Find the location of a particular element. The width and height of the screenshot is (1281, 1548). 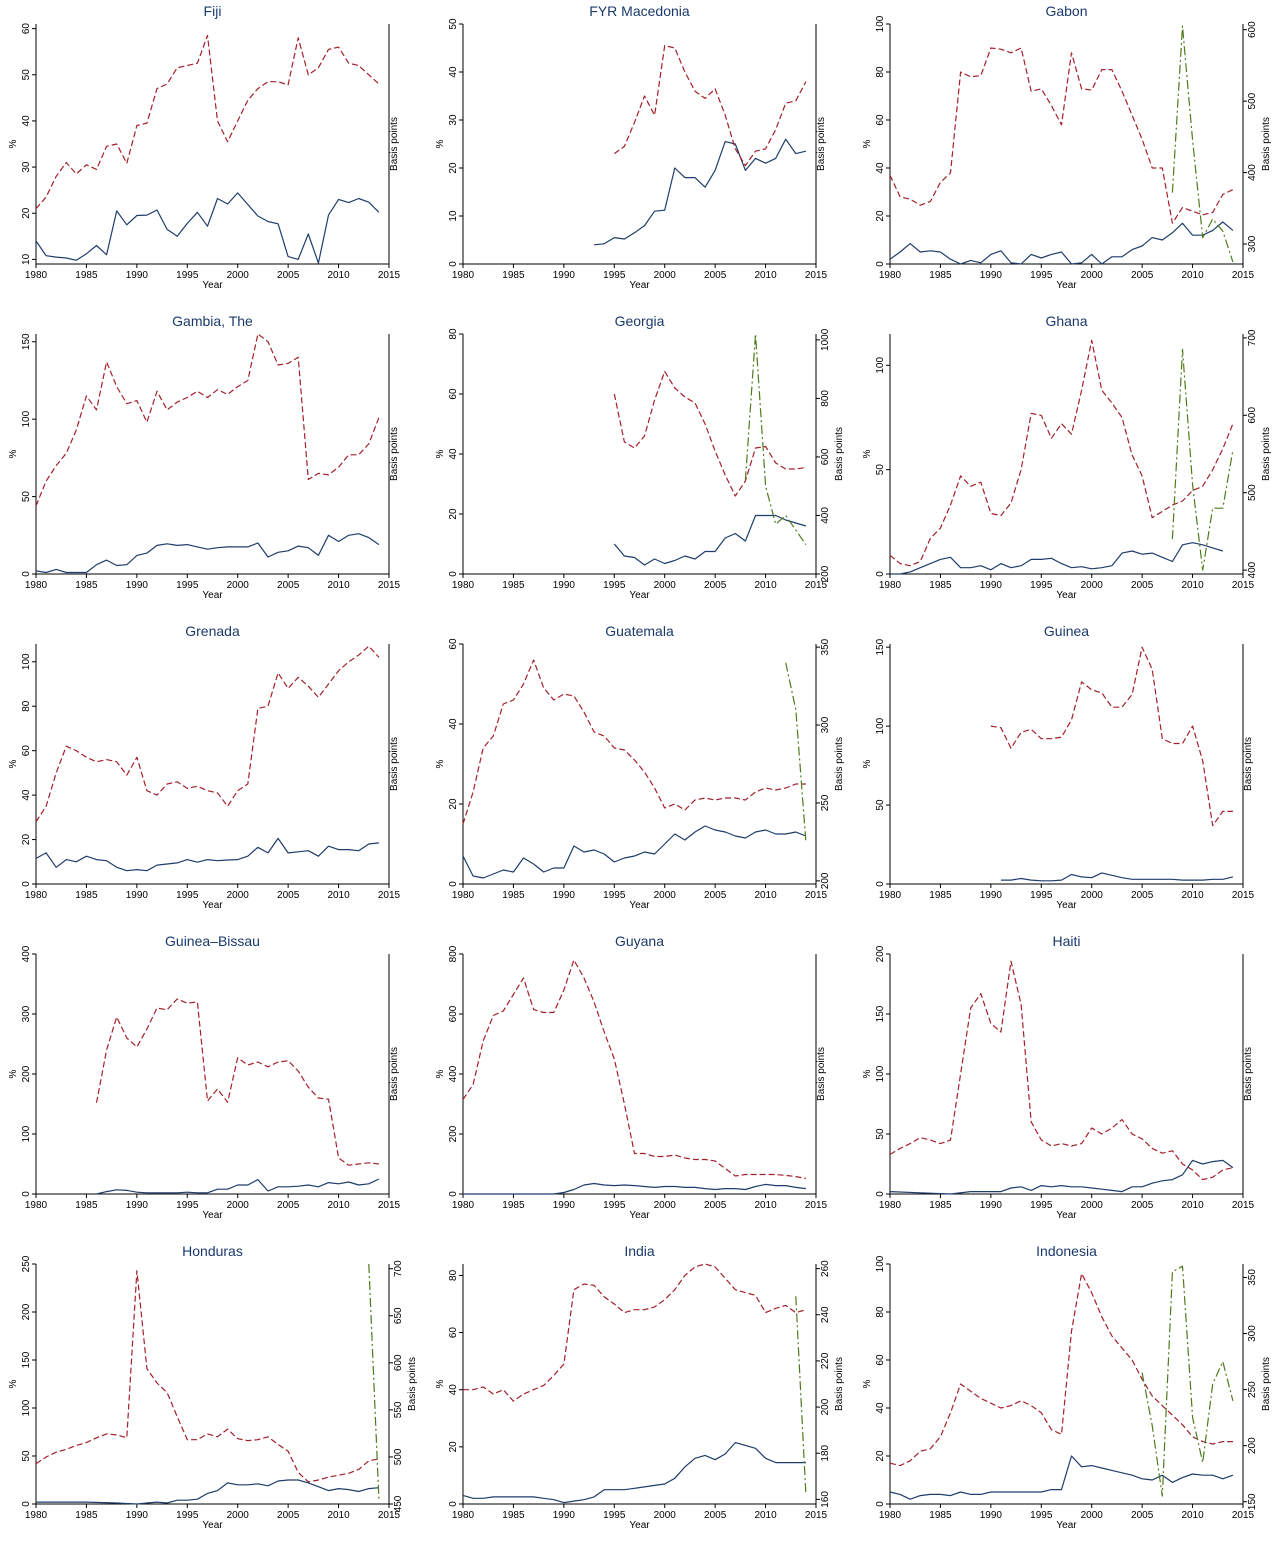

y-tick-label: 200 is located at coordinates (26, 1311).